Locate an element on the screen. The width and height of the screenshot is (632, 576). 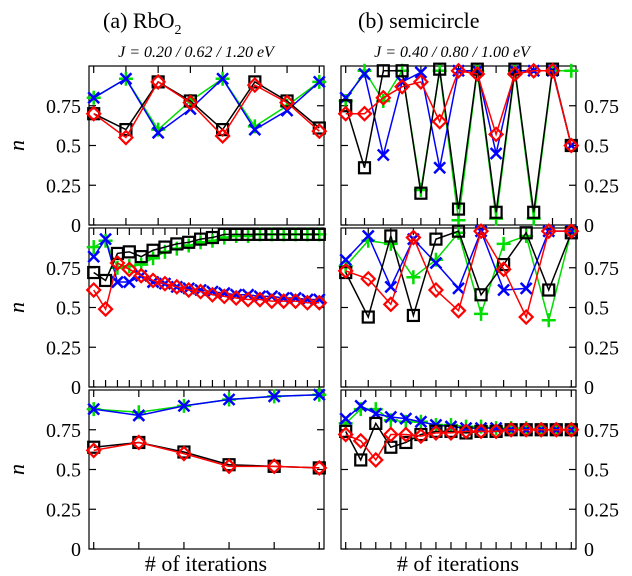
x-axis-label-b: # of iterations is located at coordinates (458, 563).